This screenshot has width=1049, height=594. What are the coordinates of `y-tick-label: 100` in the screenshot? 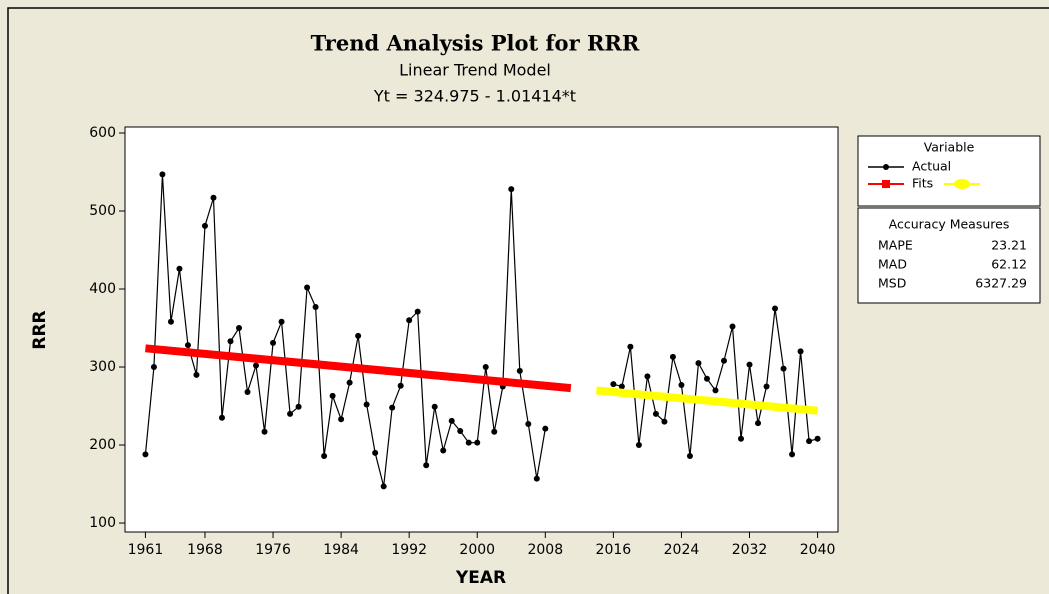 It's located at (102, 523).